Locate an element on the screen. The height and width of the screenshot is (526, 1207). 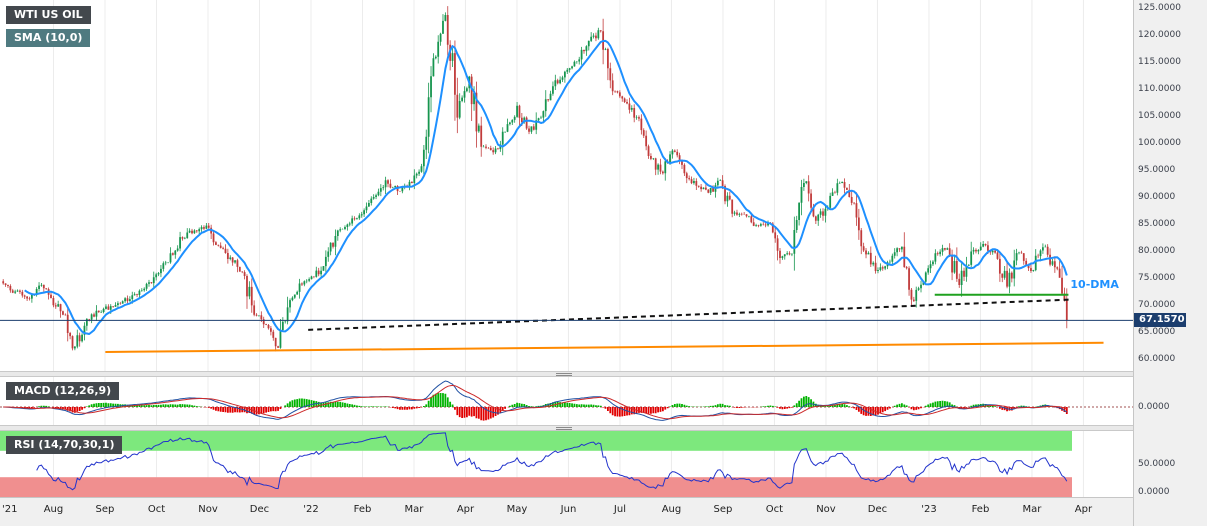
price-axis-label: 70.0000 is located at coordinates (1157, 305).